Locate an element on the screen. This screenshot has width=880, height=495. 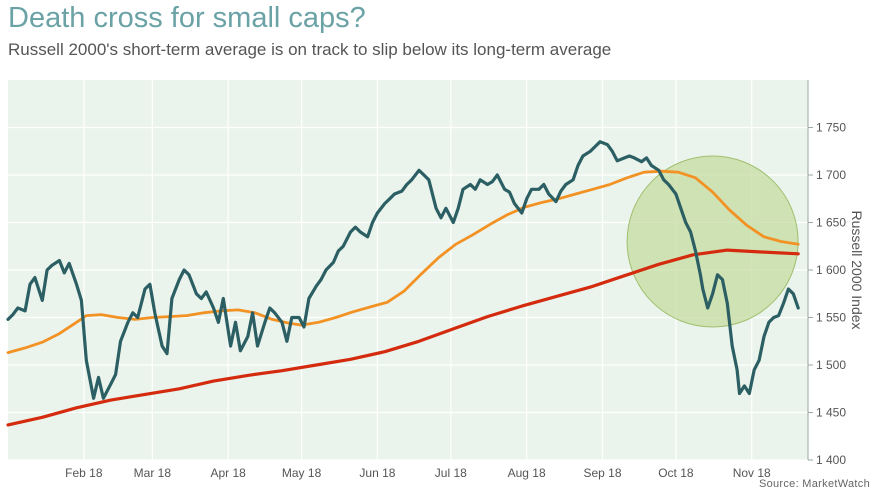
y-tick-label: 1 650 is located at coordinates (831, 223).